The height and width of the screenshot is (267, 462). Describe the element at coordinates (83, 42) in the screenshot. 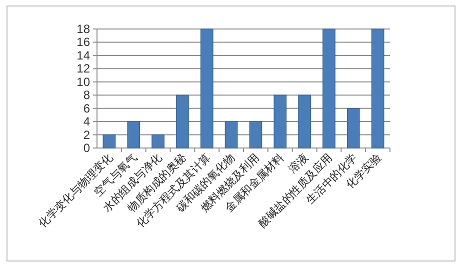

I see `y-tick-label: 16` at that location.